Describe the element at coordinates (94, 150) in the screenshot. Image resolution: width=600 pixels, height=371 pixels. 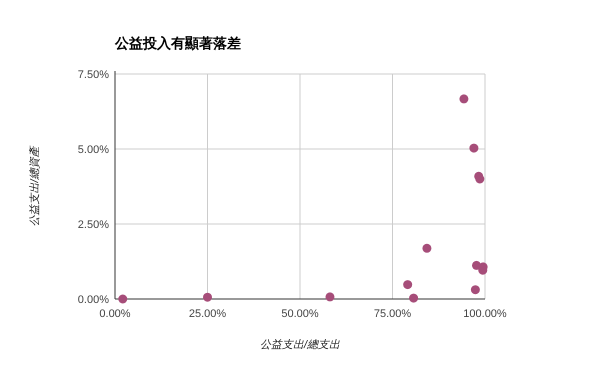
I see `y-tick-label: 5.00%` at that location.